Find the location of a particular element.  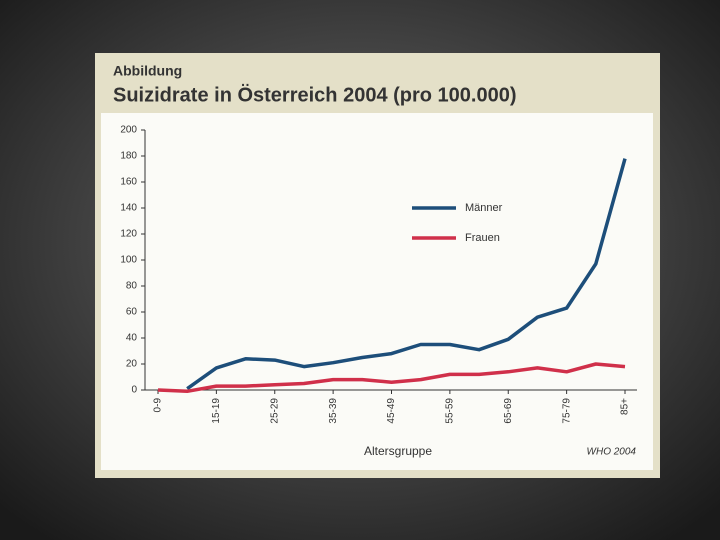

x-tick-label: 25-29 is located at coordinates (274, 411).